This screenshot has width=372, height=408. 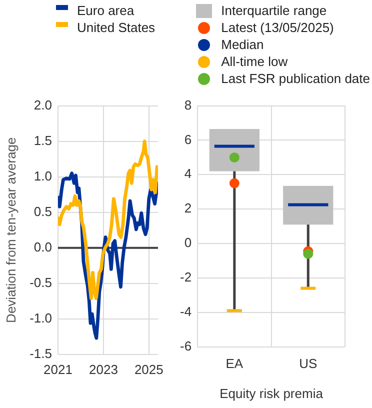 I want to click on y-tick-label: -0.5, so click(x=41, y=282).